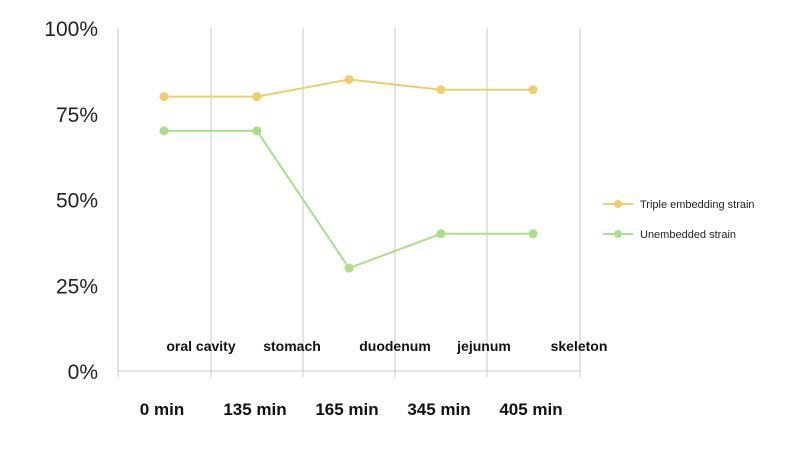 The image size is (790, 452). What do you see at coordinates (483, 346) in the screenshot?
I see `stage-label: jejunum` at bounding box center [483, 346].